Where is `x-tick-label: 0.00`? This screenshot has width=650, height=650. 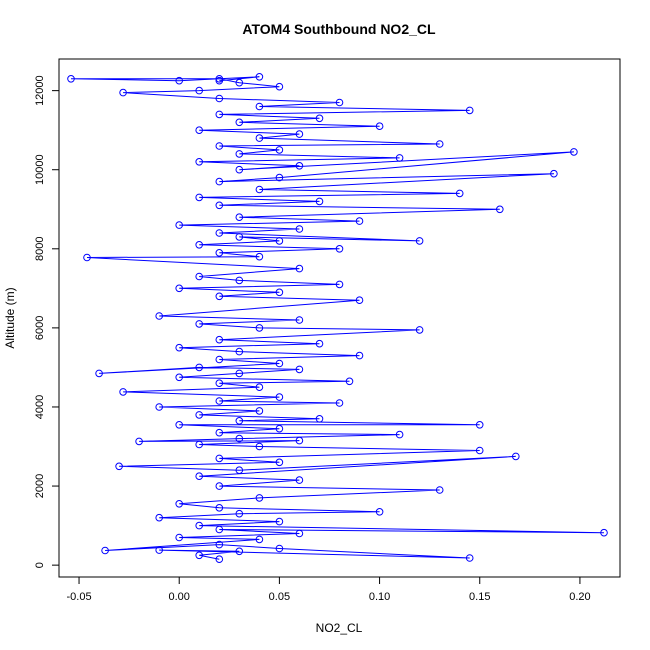
x-tick-label: 0.00 is located at coordinates (179, 597).